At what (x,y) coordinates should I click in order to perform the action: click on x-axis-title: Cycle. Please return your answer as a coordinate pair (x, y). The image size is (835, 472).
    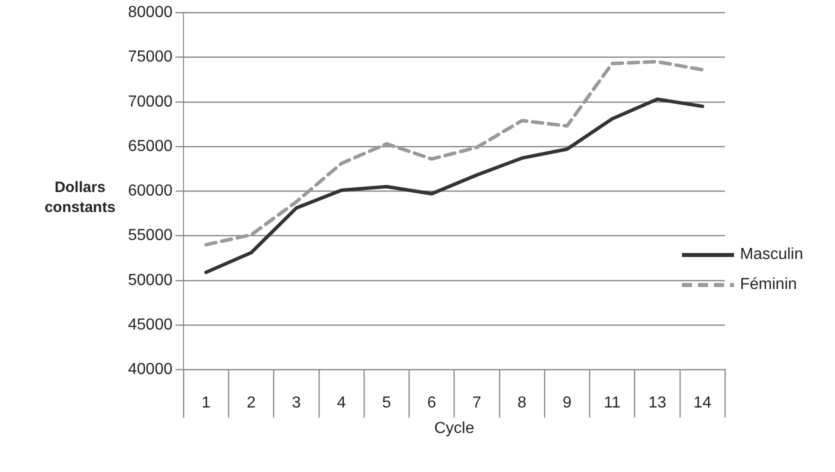
    Looking at the image, I should click on (454, 428).